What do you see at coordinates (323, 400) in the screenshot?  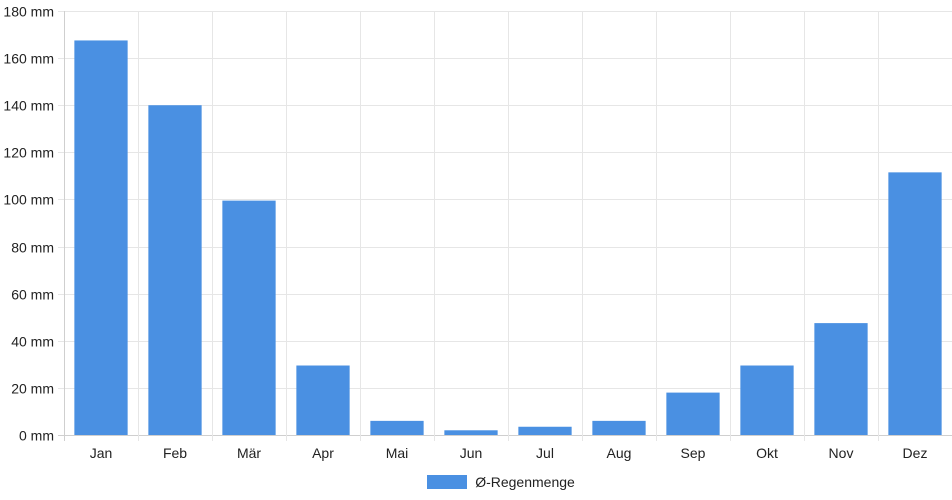 I see `bar-apr` at bounding box center [323, 400].